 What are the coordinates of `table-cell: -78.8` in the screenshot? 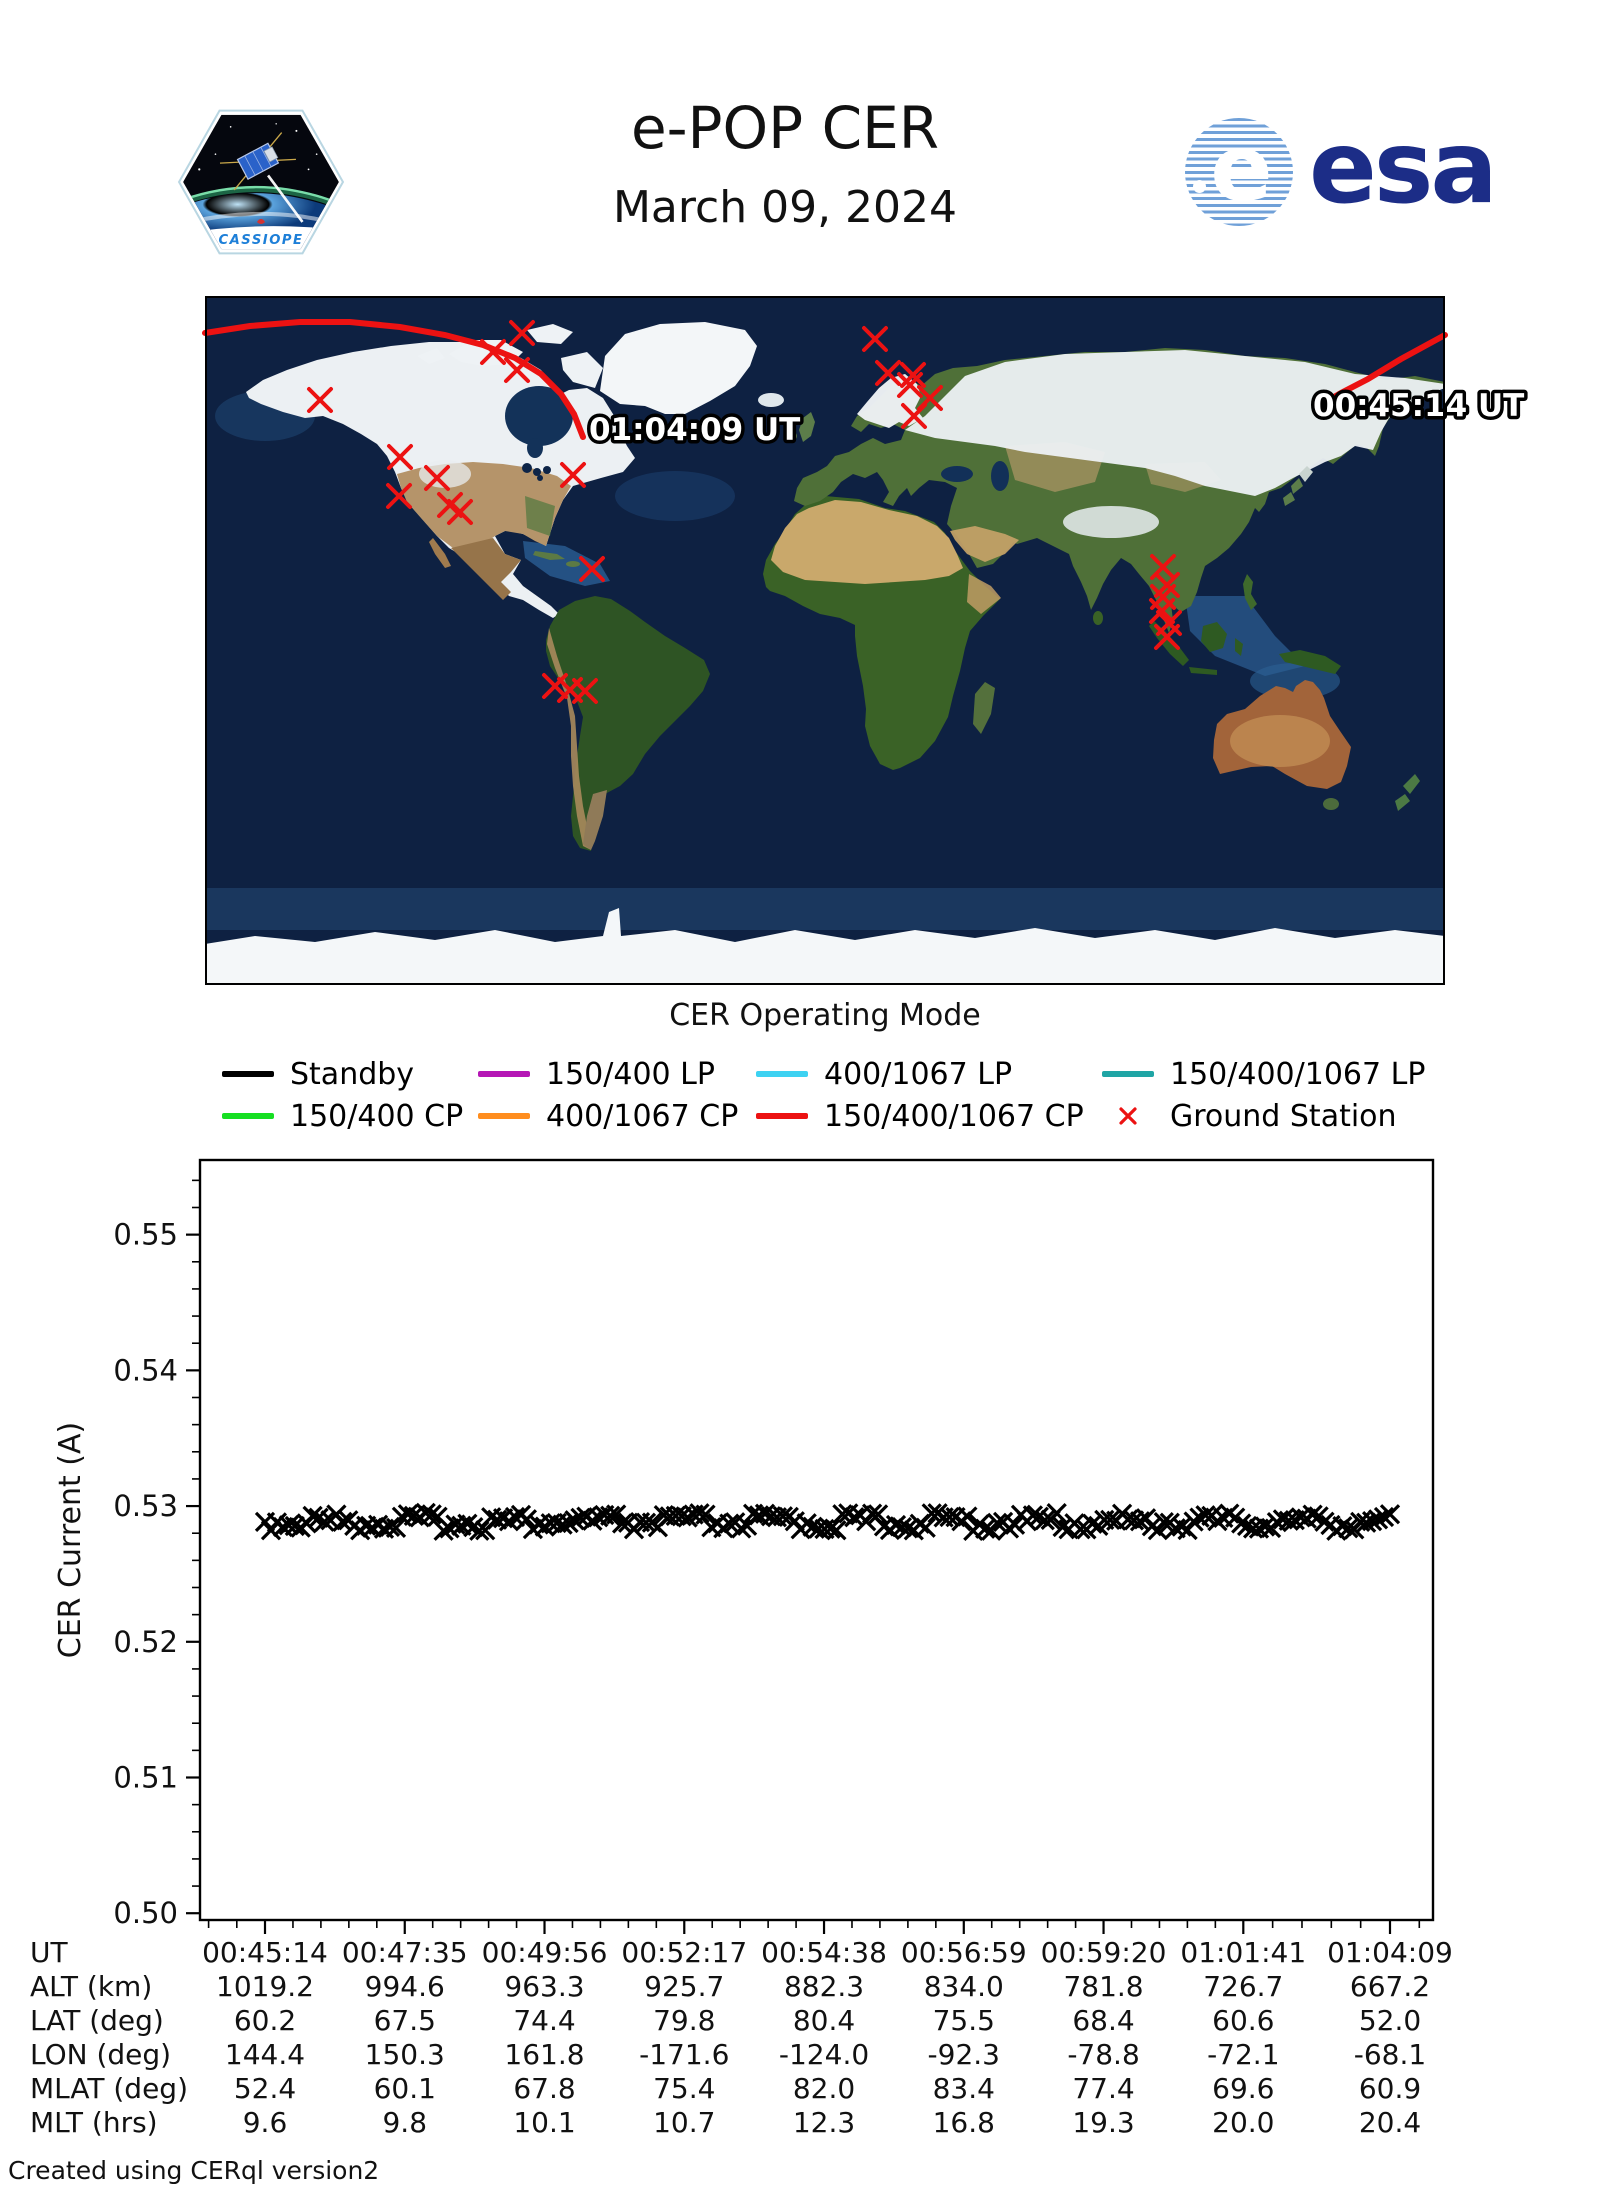 It's located at (1103, 2054).